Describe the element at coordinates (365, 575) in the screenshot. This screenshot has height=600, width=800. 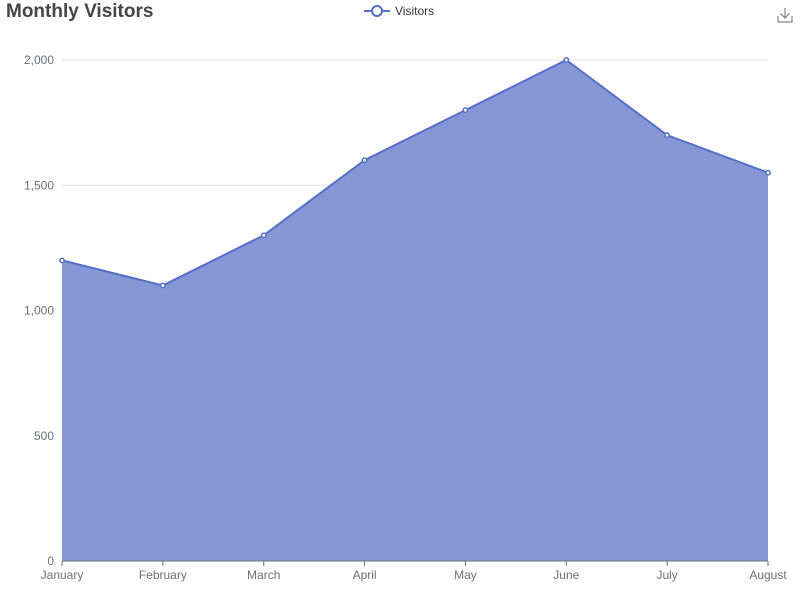
I see `x-tick-label: April` at that location.